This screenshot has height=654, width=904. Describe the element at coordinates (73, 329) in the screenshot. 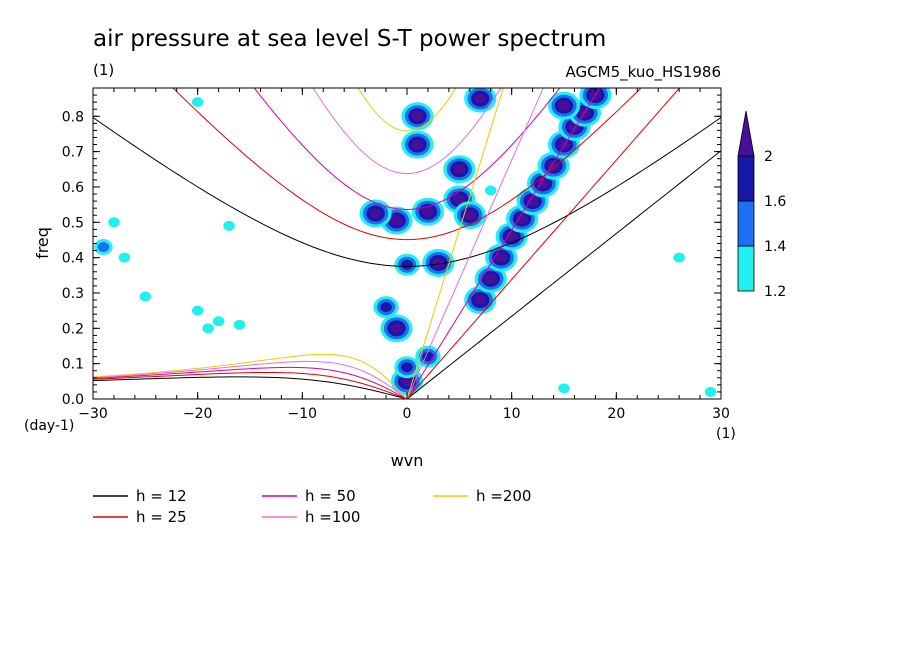

I see `y-tick-label: 0.2` at that location.